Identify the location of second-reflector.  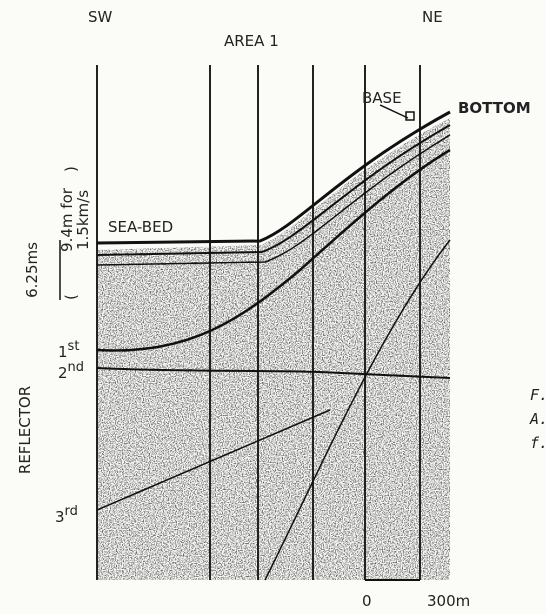
(273, 373).